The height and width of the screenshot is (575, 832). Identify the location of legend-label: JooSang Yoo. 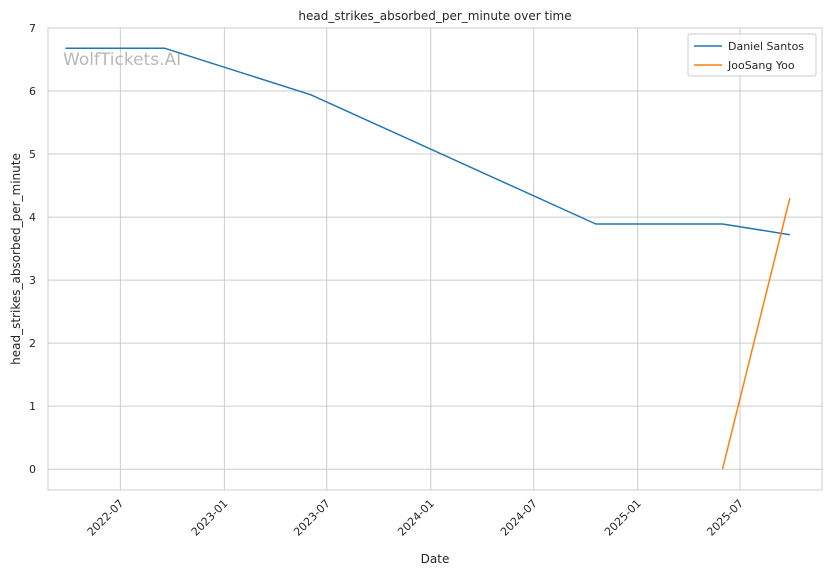
(761, 65).